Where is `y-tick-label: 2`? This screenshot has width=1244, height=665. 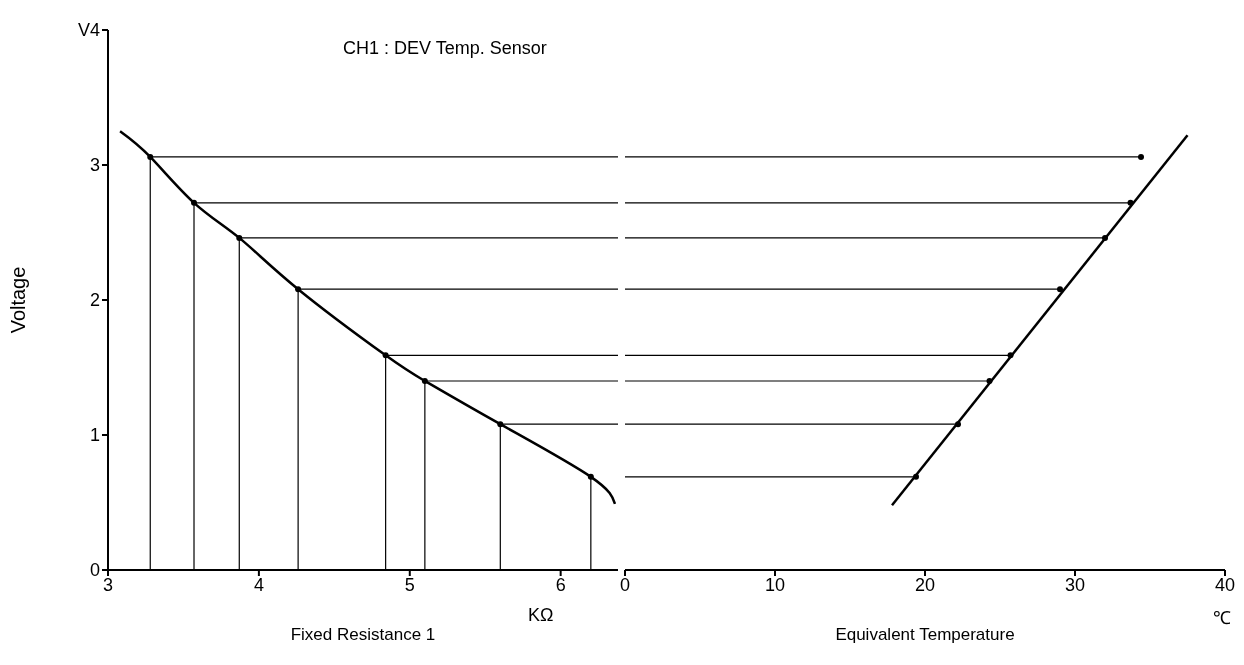
y-tick-label: 2 is located at coordinates (94, 300).